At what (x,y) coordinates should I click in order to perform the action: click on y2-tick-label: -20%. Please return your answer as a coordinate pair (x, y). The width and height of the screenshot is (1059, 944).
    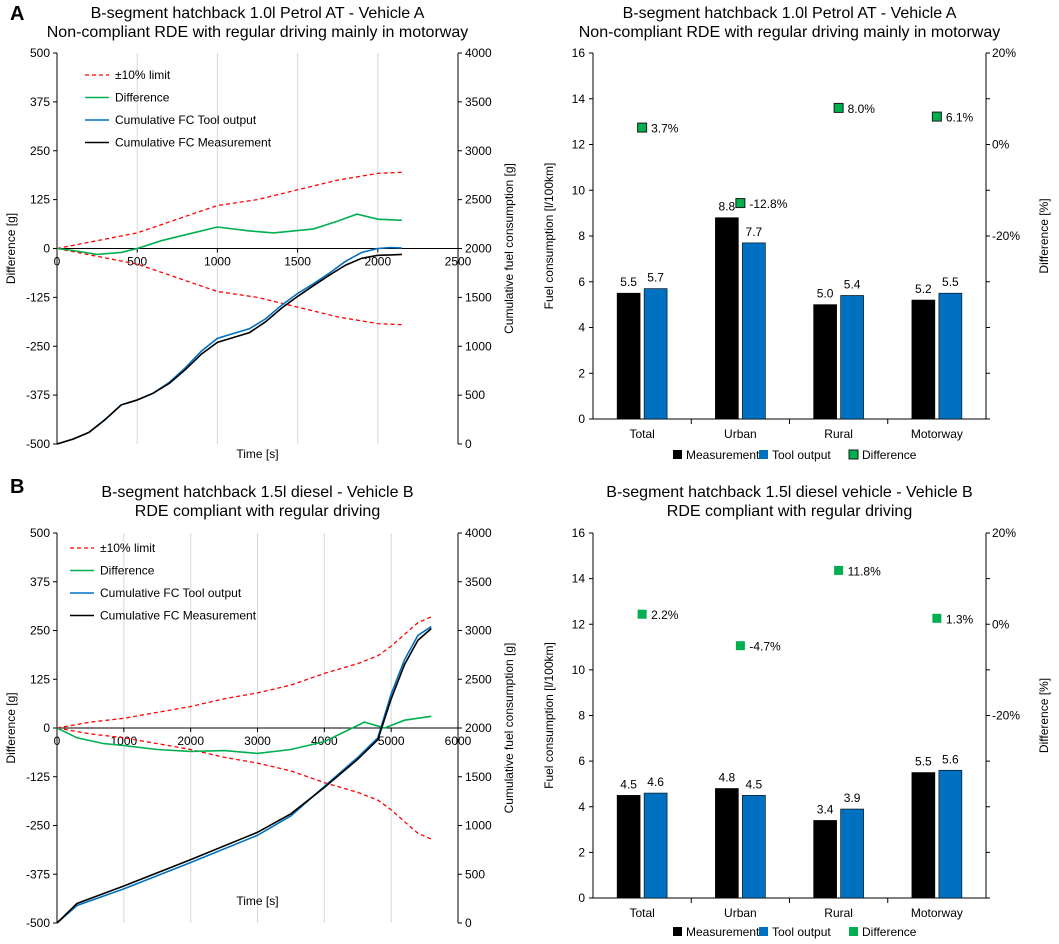
    Looking at the image, I should click on (1006, 236).